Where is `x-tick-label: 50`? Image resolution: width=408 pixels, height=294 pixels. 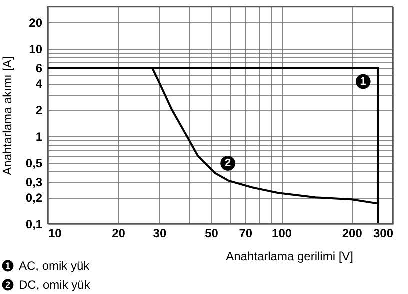 x-tick-label: 50 is located at coordinates (212, 233).